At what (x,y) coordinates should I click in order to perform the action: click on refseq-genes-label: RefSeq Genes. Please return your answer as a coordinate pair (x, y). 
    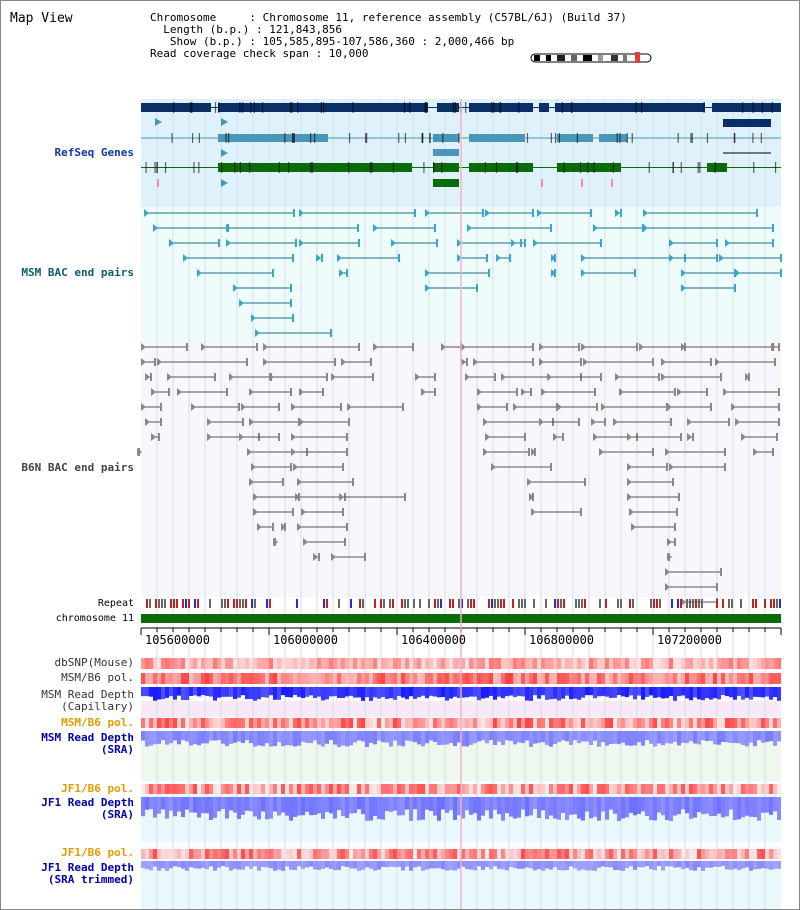
    Looking at the image, I should click on (94, 152).